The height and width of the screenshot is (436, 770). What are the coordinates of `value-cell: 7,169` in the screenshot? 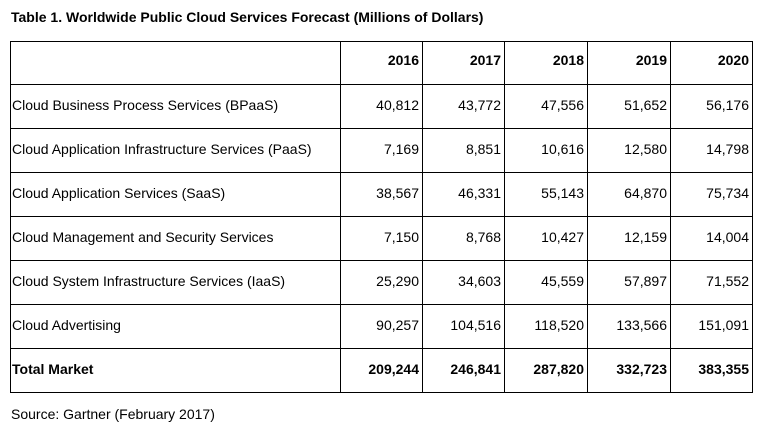 It's located at (381, 150).